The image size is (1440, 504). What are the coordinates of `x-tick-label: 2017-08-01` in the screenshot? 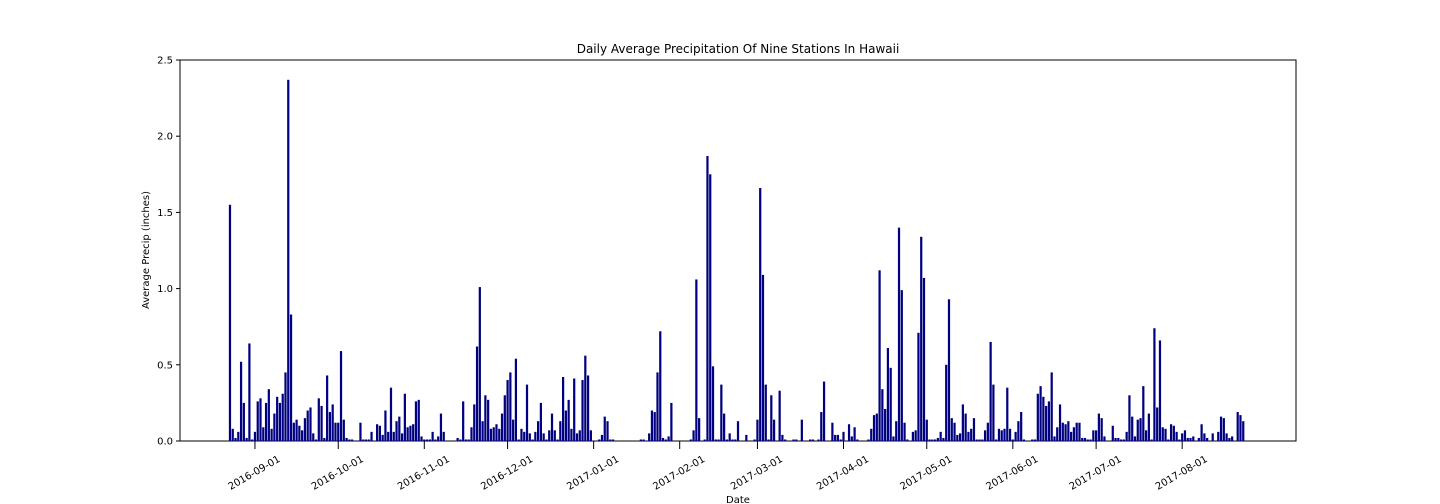 It's located at (1182, 473).